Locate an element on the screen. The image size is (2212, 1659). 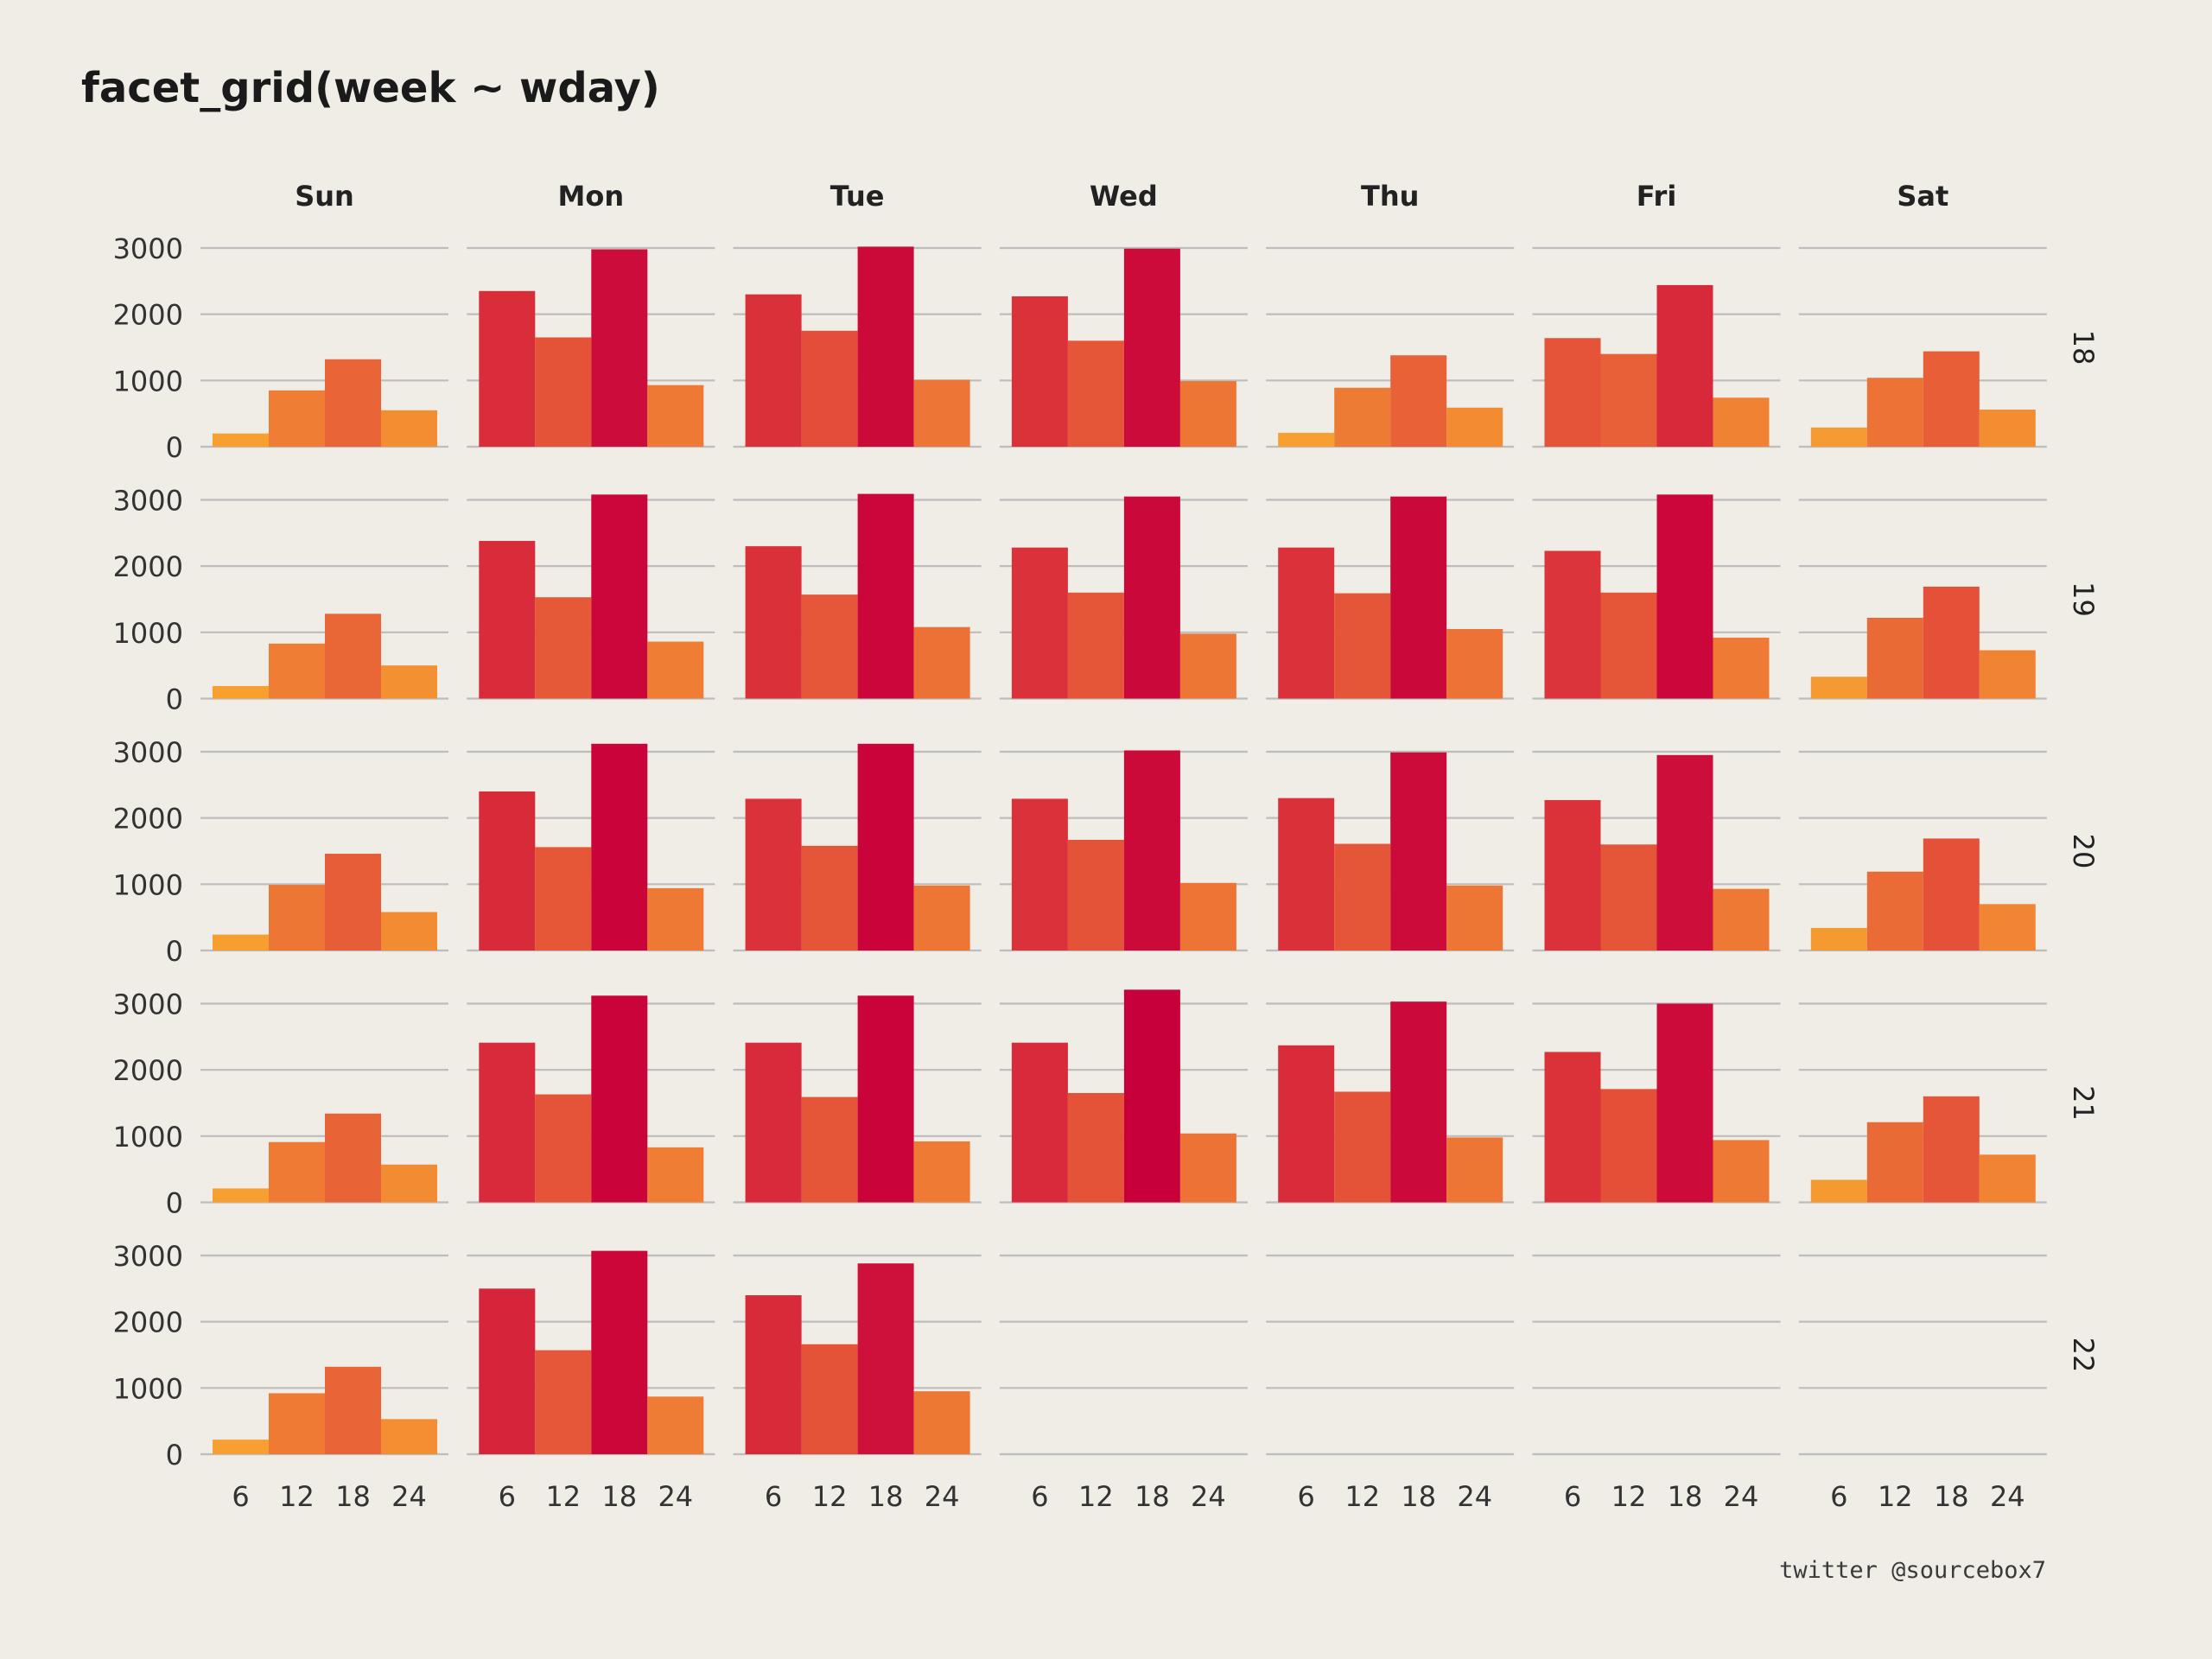
bar-week22-mon-h12 is located at coordinates (563, 1402).